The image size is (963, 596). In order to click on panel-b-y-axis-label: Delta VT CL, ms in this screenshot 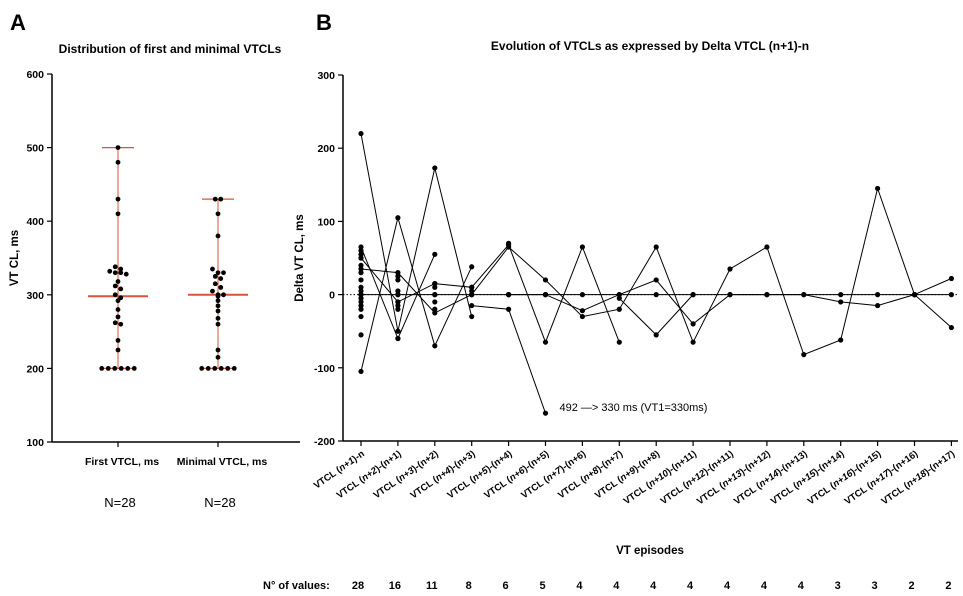, I will do `click(300, 258)`.